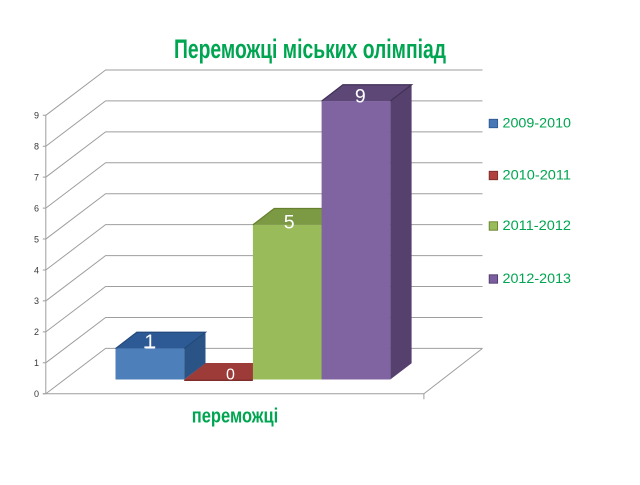  Describe the element at coordinates (537, 278) in the screenshot. I see `svg-text: 2012-2013` at that location.